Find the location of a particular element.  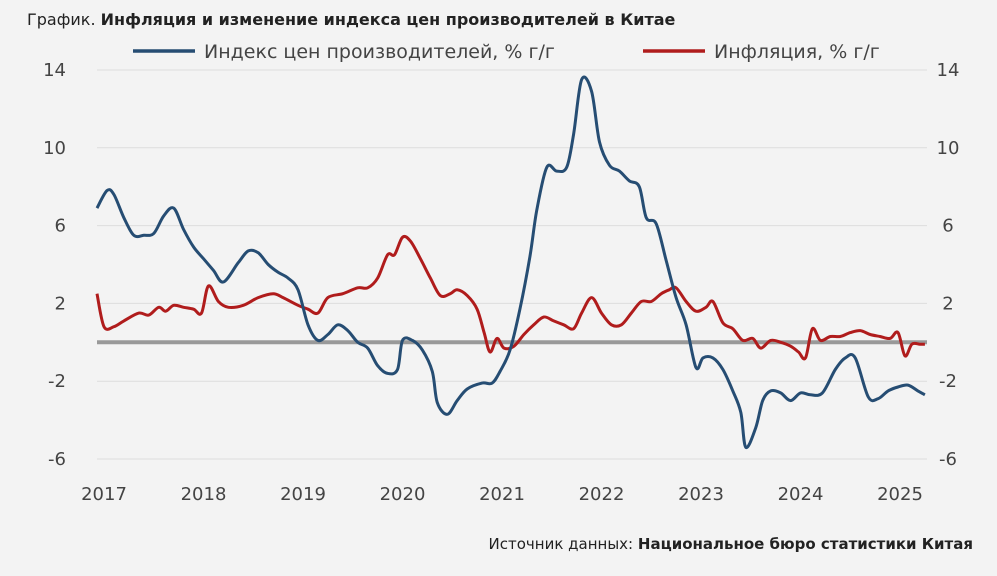

x-tick: 2019 is located at coordinates (303, 494).